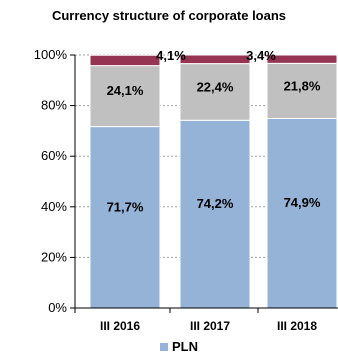  What do you see at coordinates (54, 206) in the screenshot?
I see `y-tick-label: 40%` at bounding box center [54, 206].